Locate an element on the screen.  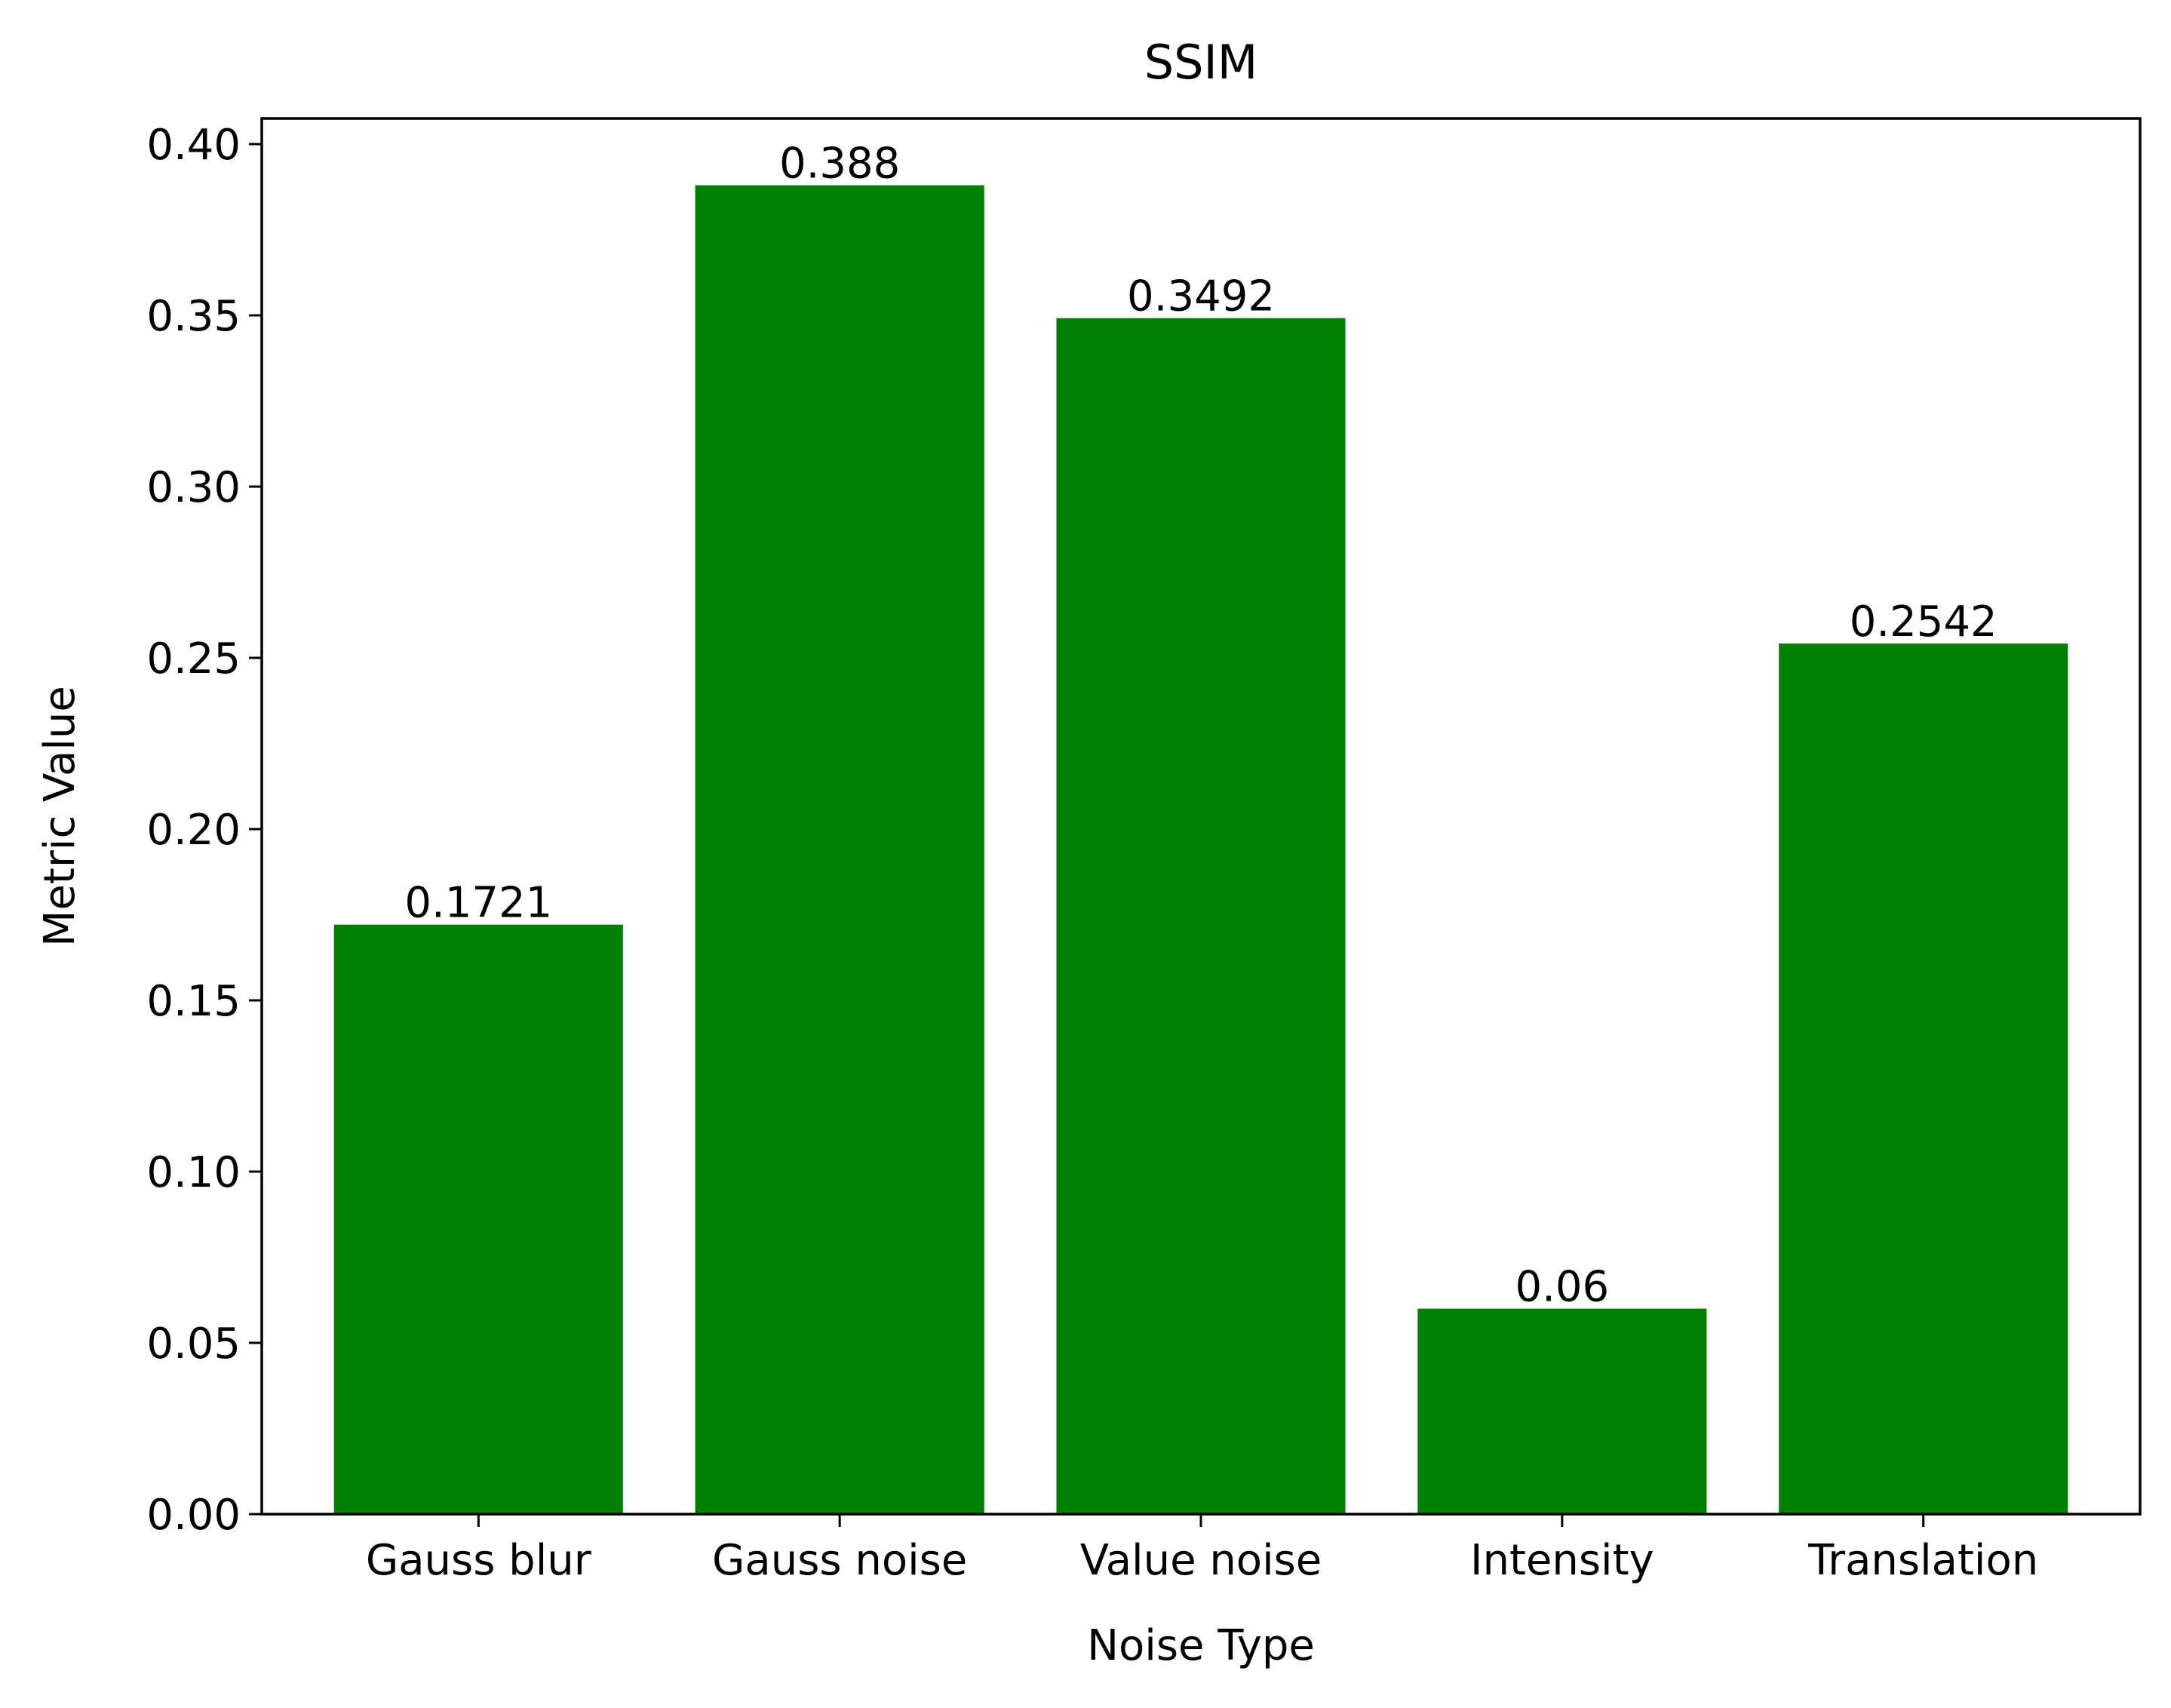
y-tick-label: 0.15 is located at coordinates (193, 1001).